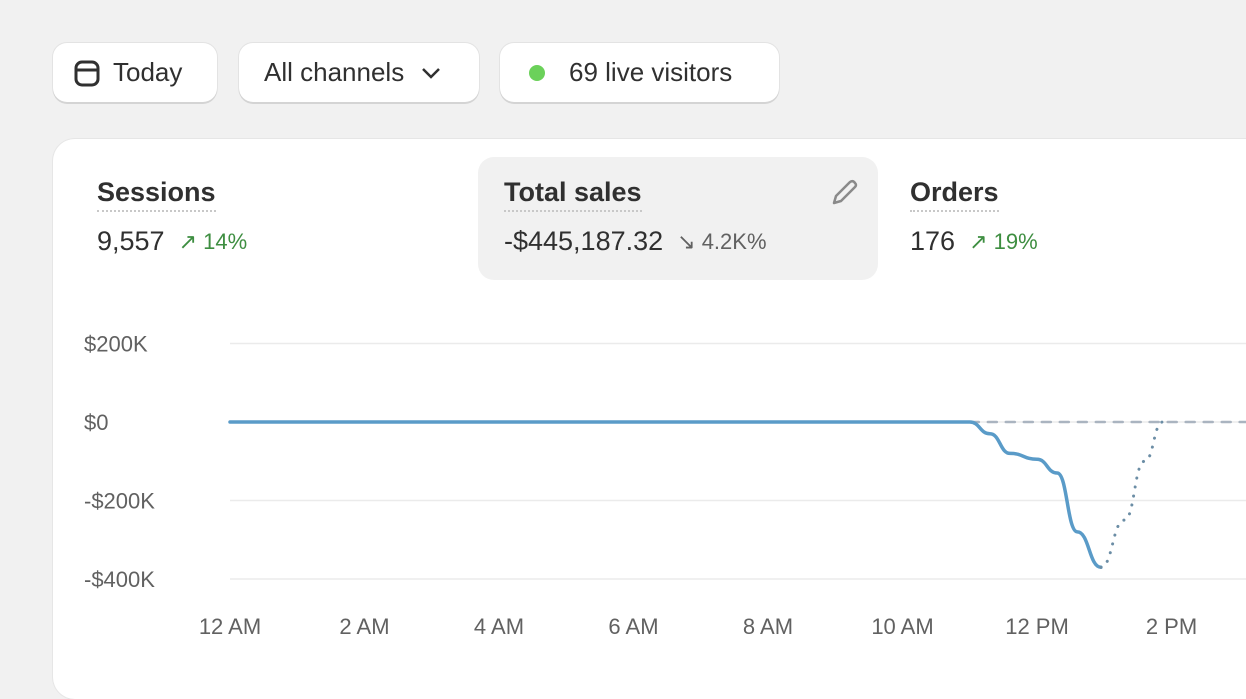 Image resolution: width=1246 pixels, height=699 pixels. What do you see at coordinates (651, 72) in the screenshot?
I see `live-visitors-label: 69 live visitors` at bounding box center [651, 72].